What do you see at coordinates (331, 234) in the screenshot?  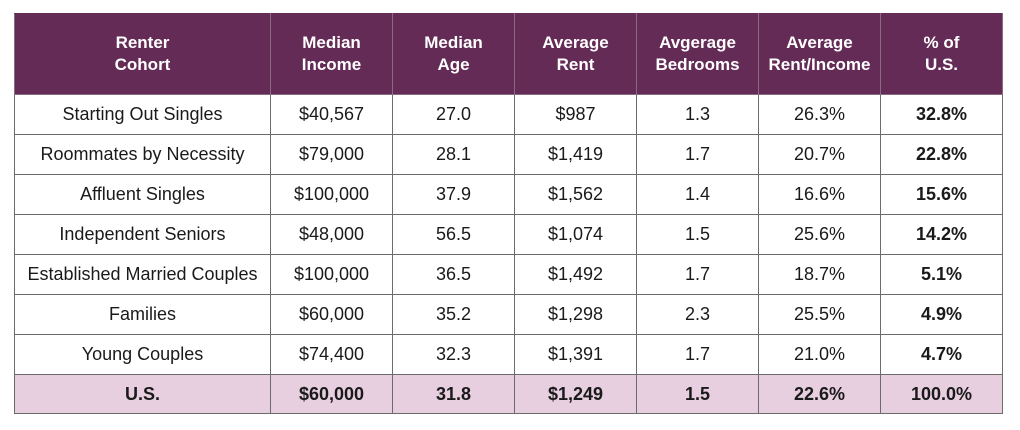 I see `cell-median-income: $48,000` at bounding box center [331, 234].